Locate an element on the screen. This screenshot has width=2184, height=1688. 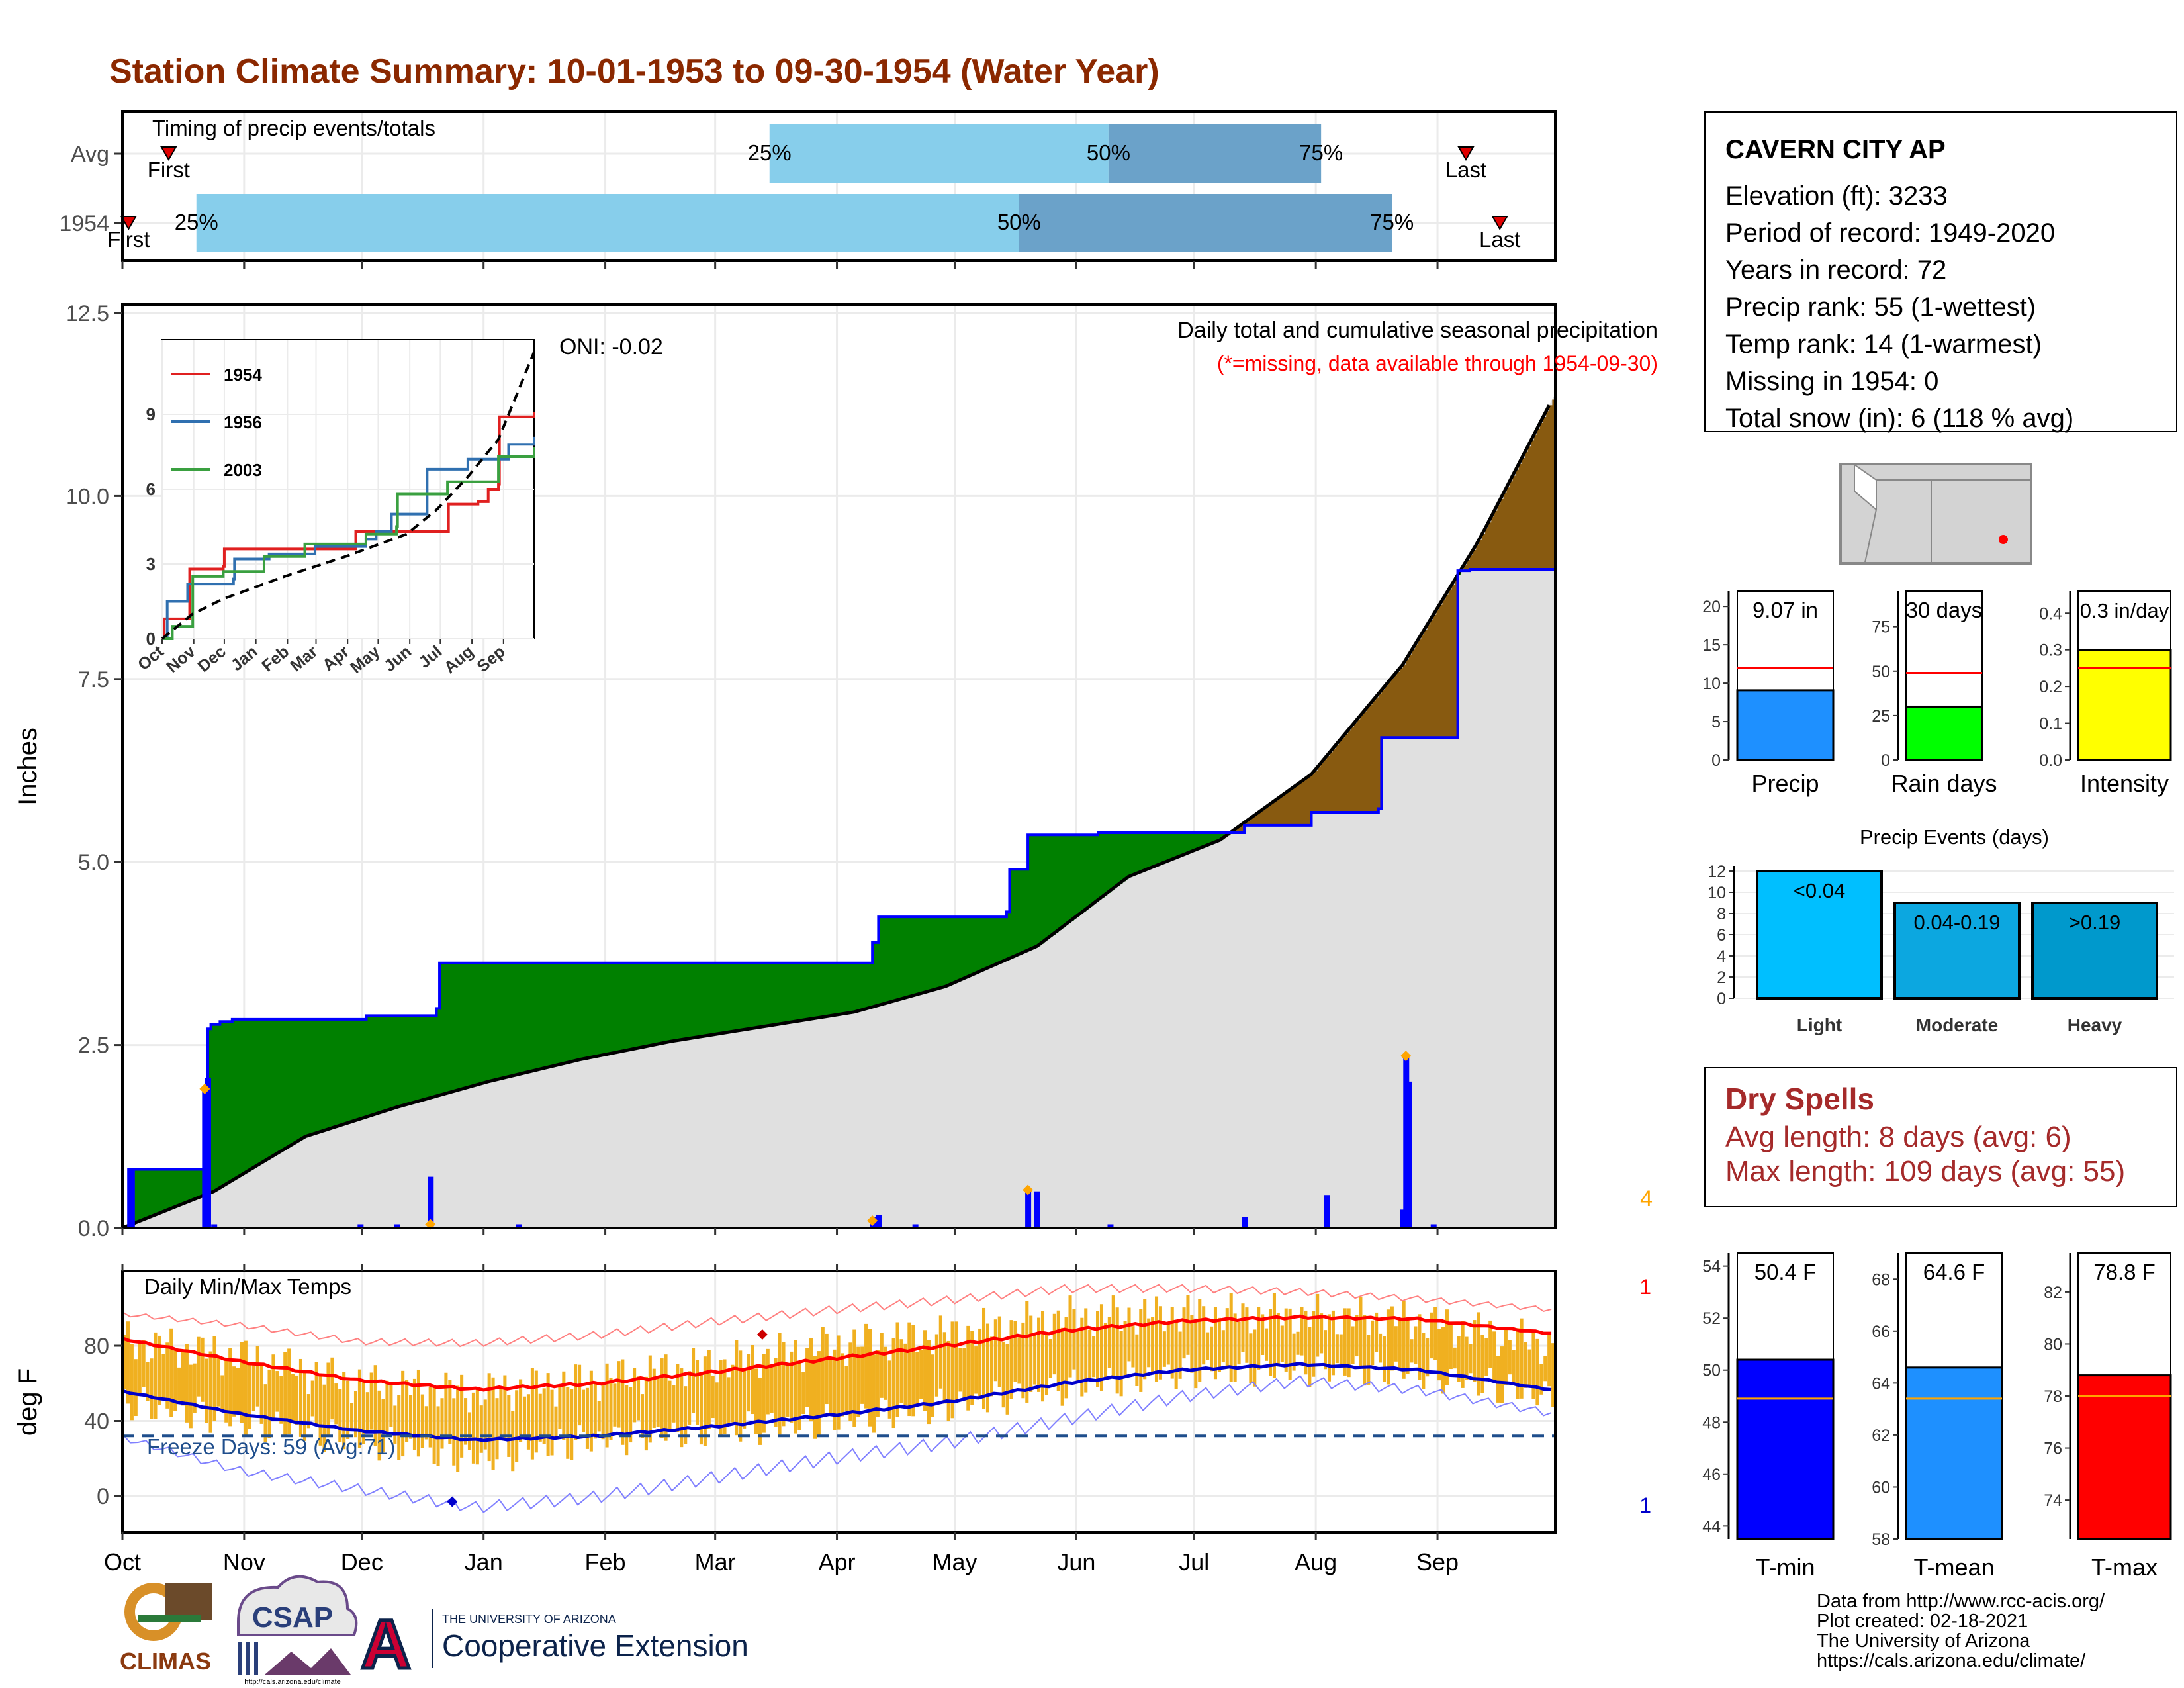
inset-xtick-label: Jul is located at coordinates (431, 657).